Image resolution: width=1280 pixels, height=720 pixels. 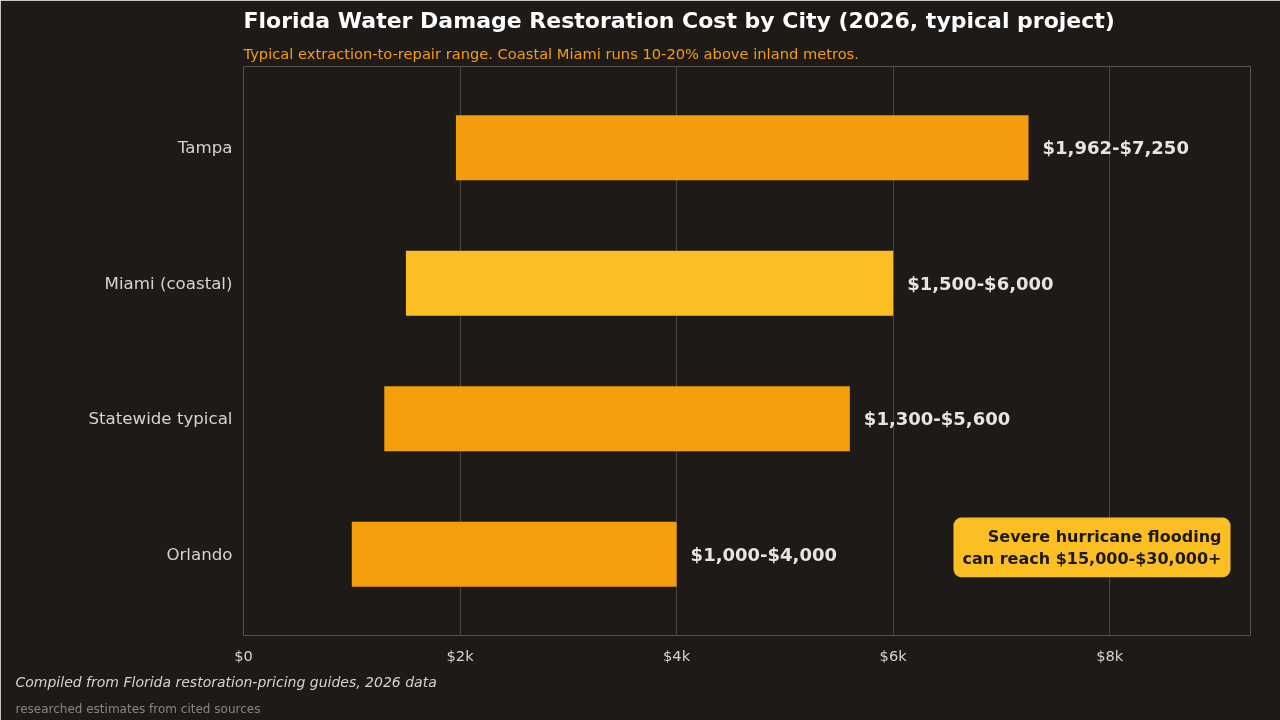 What do you see at coordinates (138, 708) in the screenshot?
I see `text: researched estimates from cited sources` at bounding box center [138, 708].